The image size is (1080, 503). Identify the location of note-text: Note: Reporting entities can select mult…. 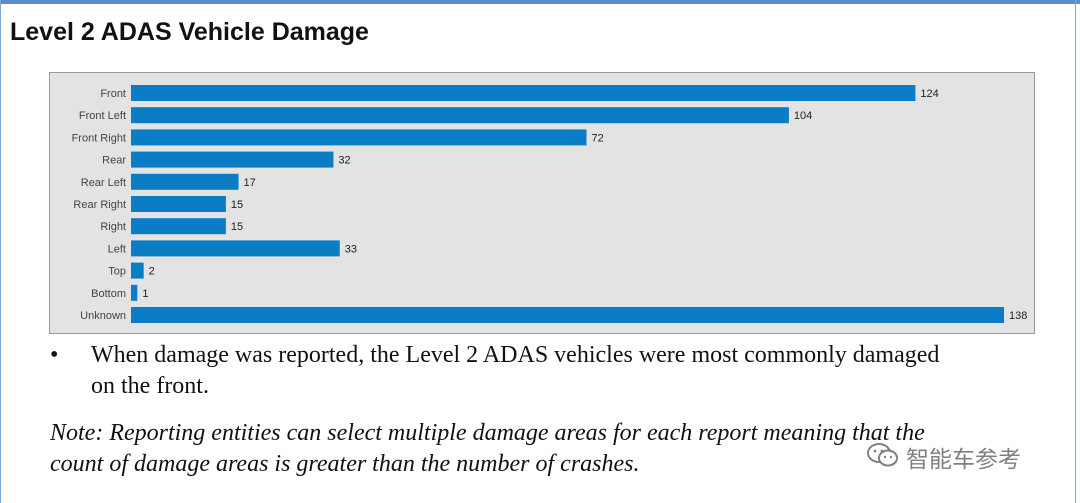
(555, 449).